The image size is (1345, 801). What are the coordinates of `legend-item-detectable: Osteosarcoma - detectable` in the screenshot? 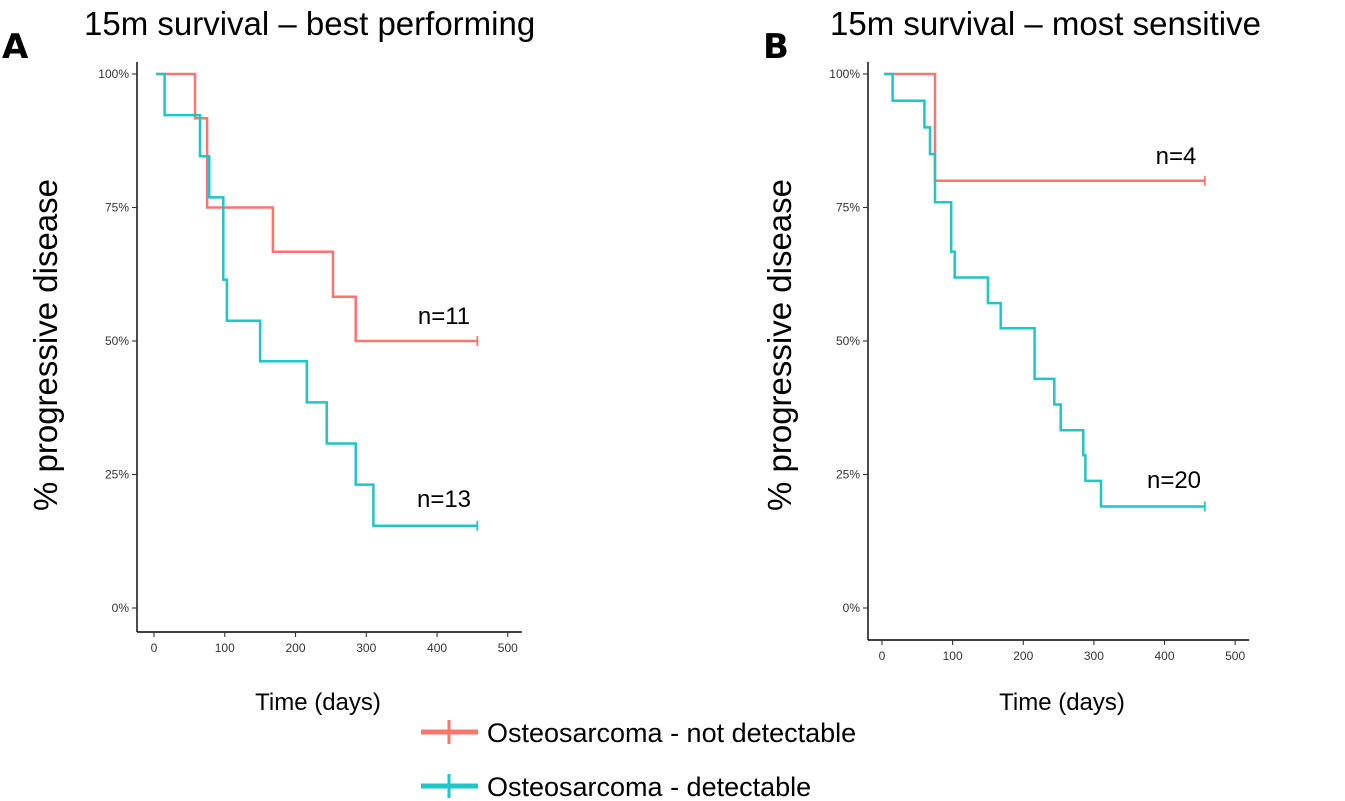 It's located at (616, 786).